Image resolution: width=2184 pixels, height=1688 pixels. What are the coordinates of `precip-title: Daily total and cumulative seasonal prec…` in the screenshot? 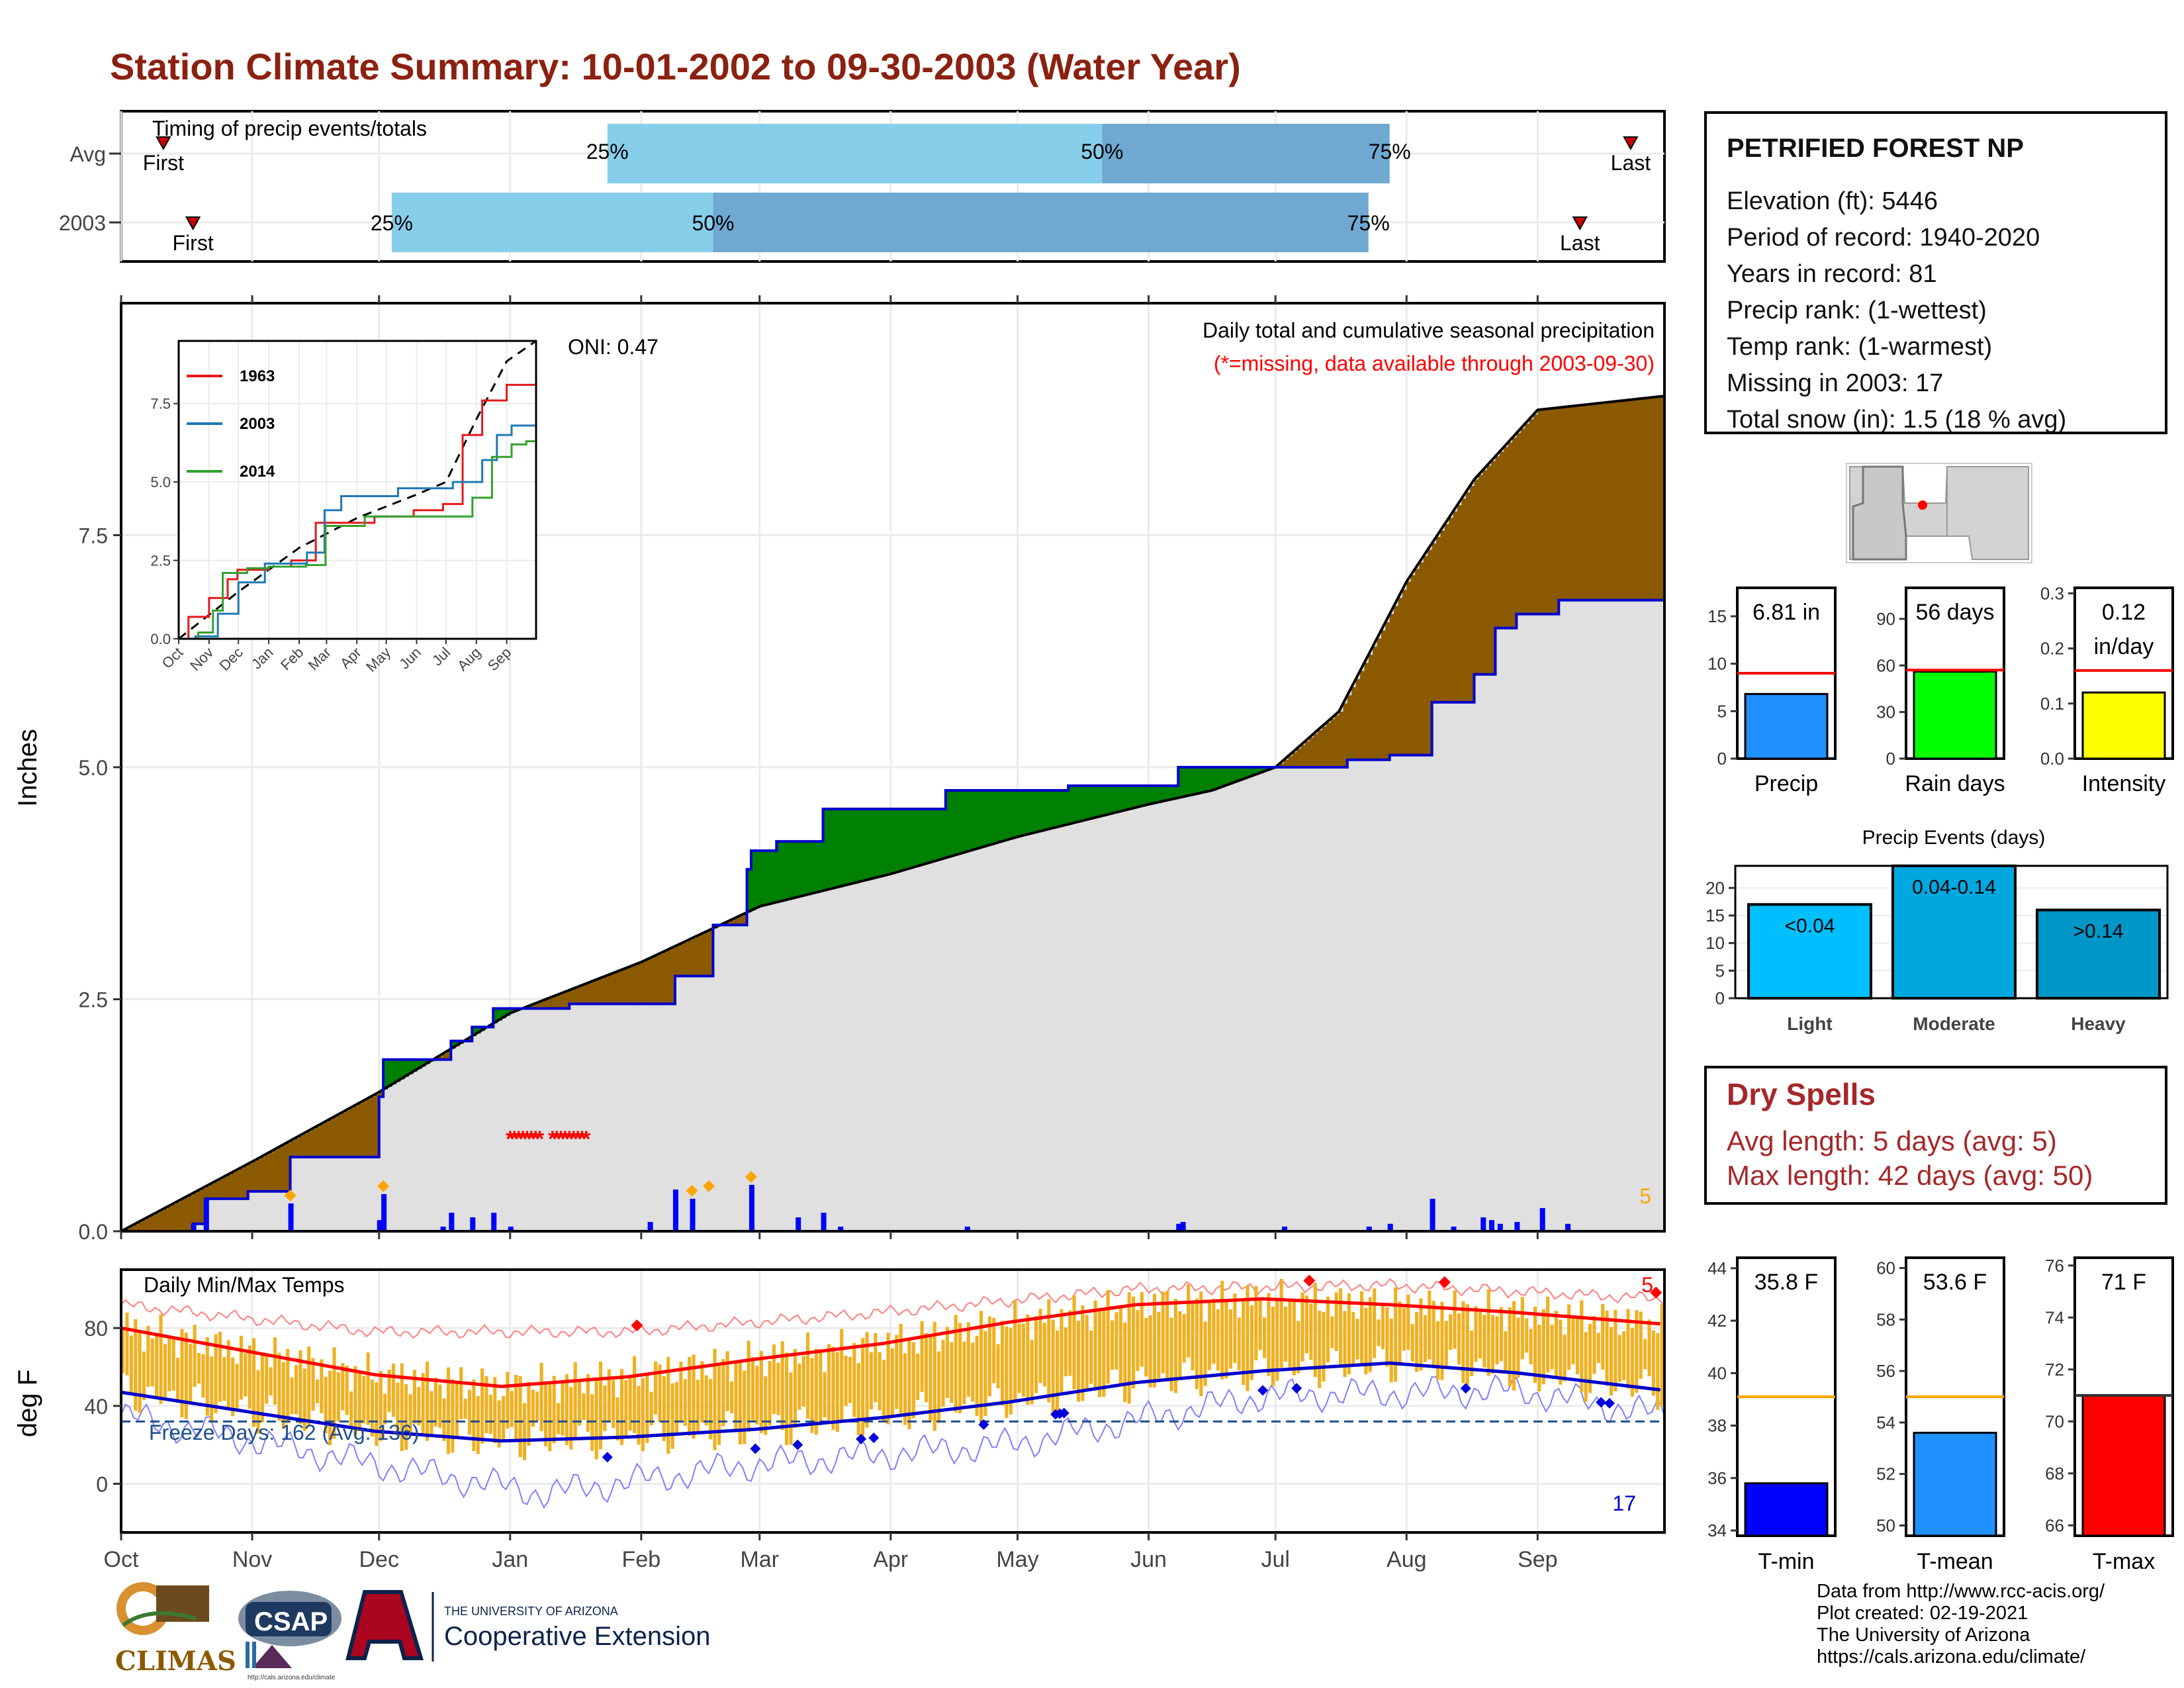 It's located at (1429, 330).